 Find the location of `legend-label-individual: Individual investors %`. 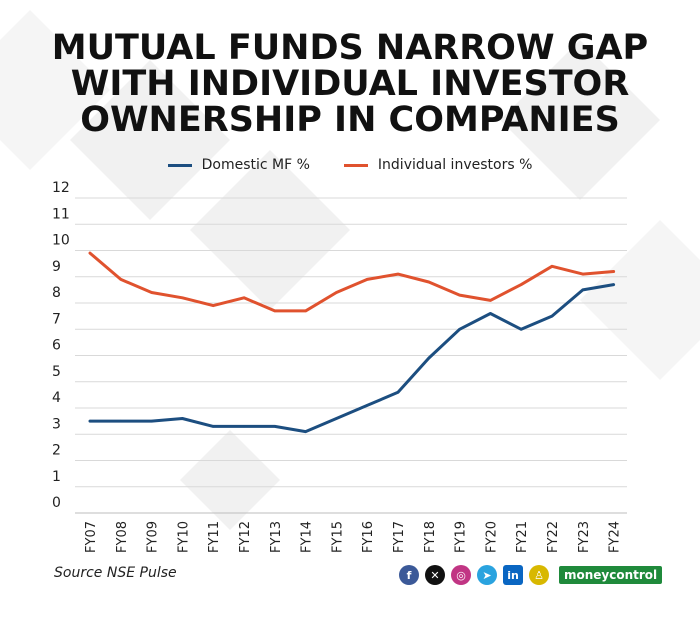

legend-label-individual: Individual investors % is located at coordinates (455, 165).